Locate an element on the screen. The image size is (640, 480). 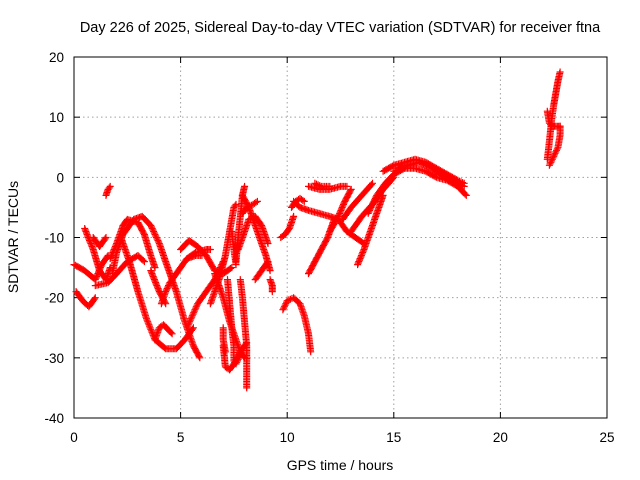
y-tick-label: -20 is located at coordinates (54, 298).